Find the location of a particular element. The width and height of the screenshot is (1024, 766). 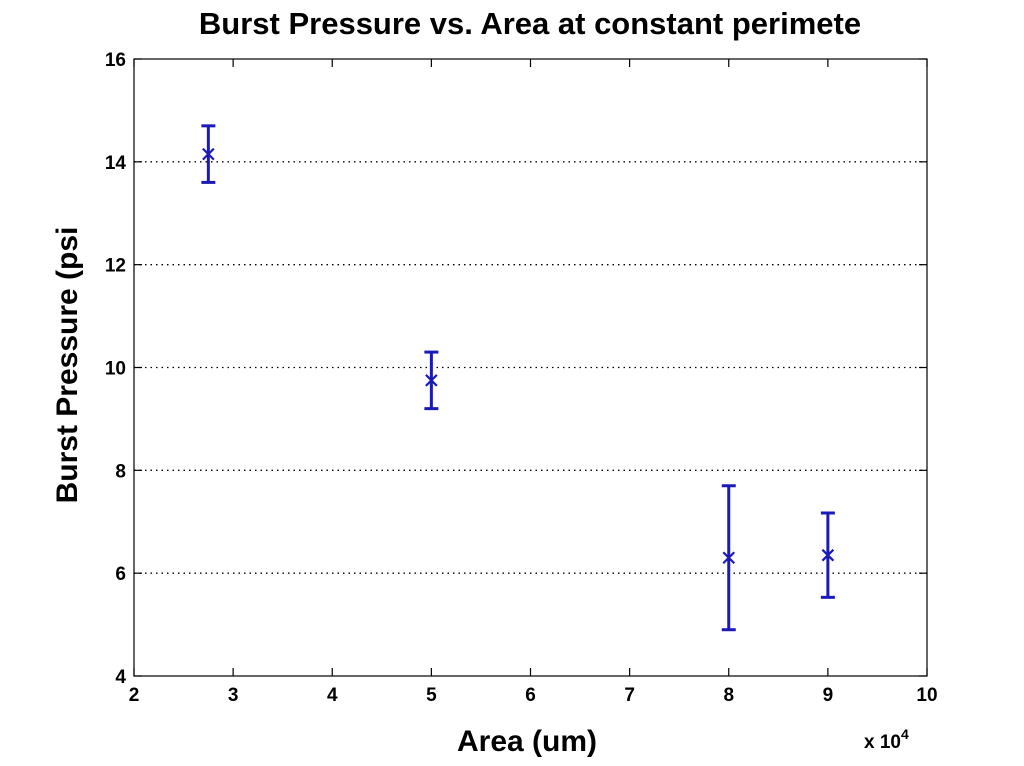

y-tick-label: 14 is located at coordinates (116, 163).